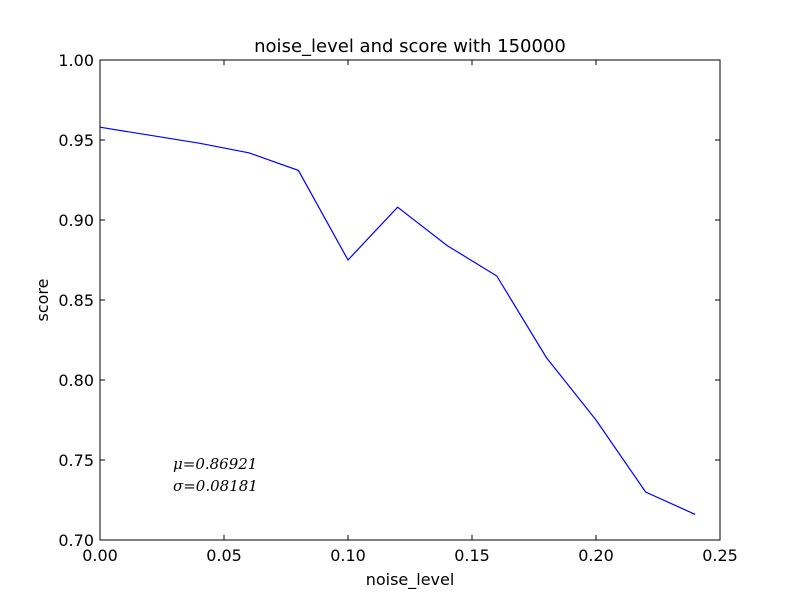 The image size is (800, 600). Describe the element at coordinates (348, 555) in the screenshot. I see `x-tick-label: 0.10` at that location.